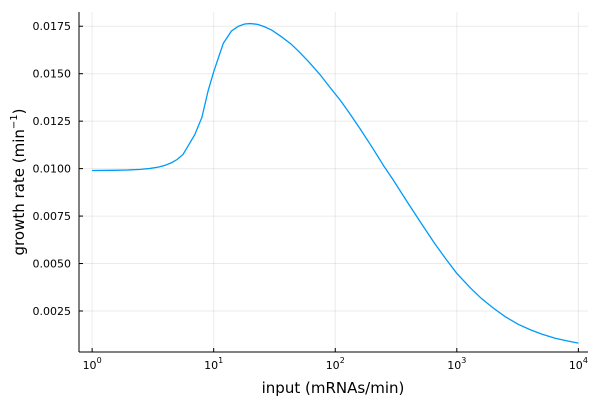 This screenshot has height=400, width=600. What do you see at coordinates (19, 192) in the screenshot?
I see `y-axis-label-main: growth rate (min` at bounding box center [19, 192].